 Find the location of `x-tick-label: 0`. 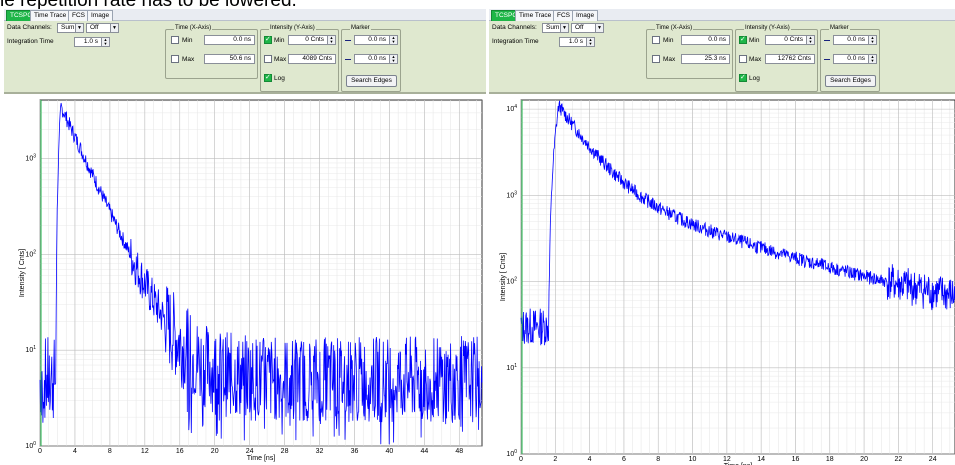

x-tick-label: 0 is located at coordinates (40, 451).